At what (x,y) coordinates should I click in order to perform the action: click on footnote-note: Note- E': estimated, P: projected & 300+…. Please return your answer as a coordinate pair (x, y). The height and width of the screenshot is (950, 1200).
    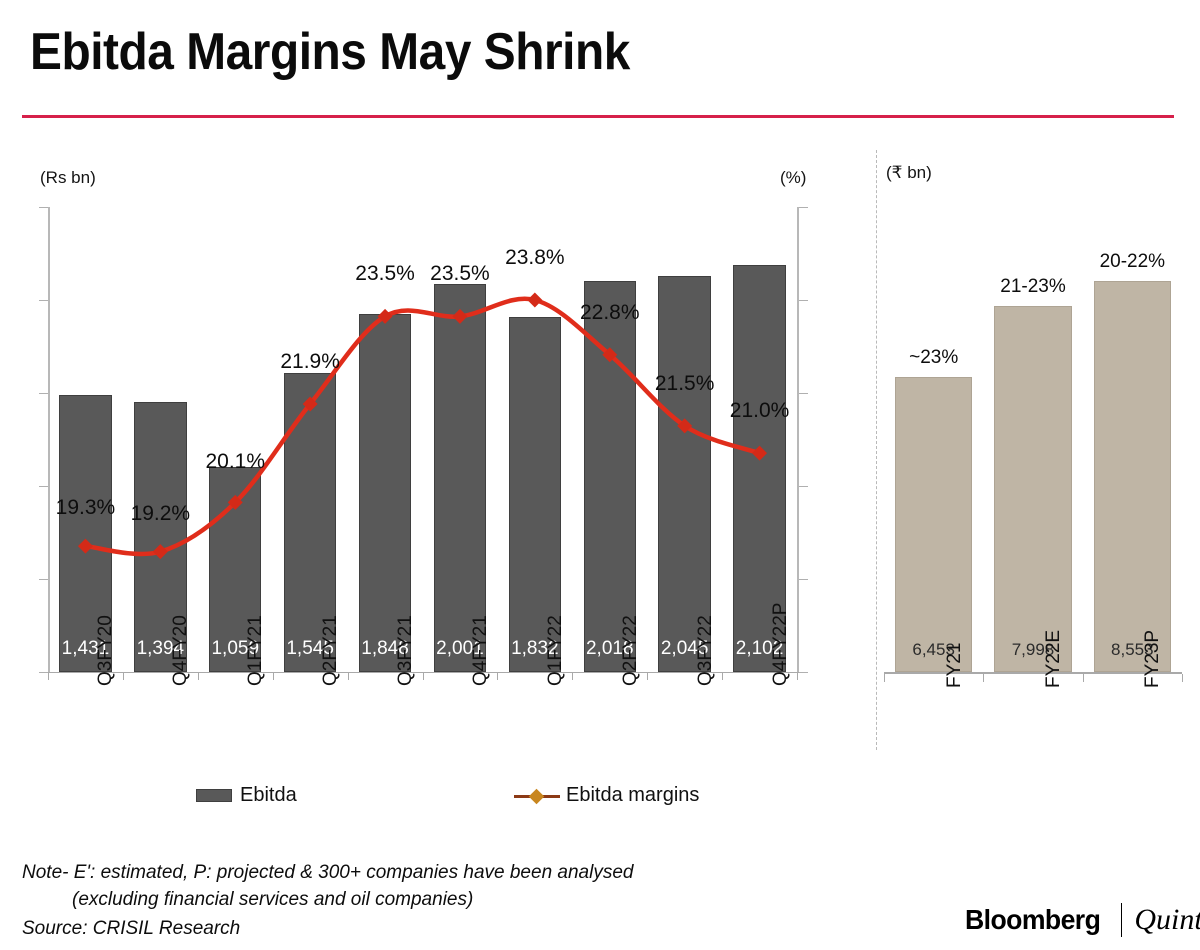
    Looking at the image, I should click on (328, 872).